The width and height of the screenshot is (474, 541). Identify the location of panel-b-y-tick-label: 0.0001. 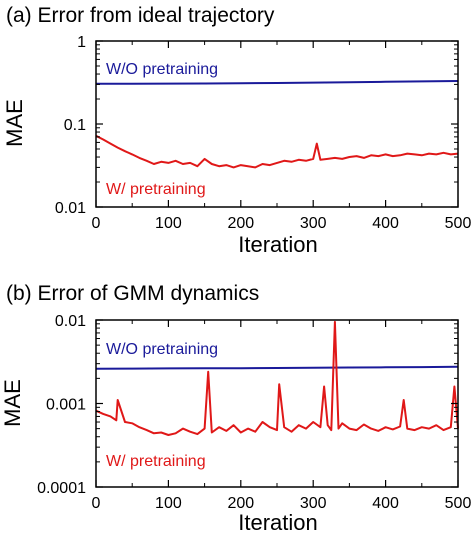
(61, 488).